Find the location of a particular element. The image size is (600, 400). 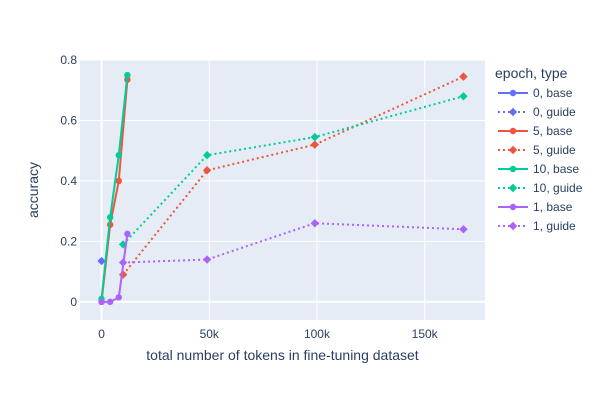

legend-item-1-guide: 1, guide is located at coordinates (537, 226).